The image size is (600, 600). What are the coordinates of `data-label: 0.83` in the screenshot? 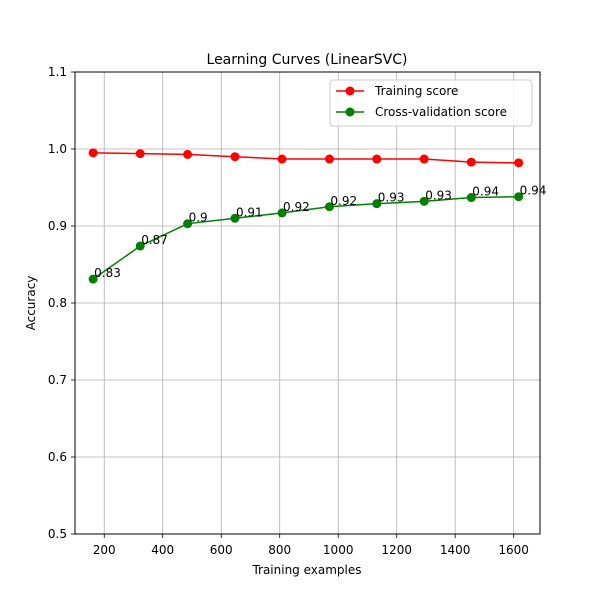 It's located at (107, 273).